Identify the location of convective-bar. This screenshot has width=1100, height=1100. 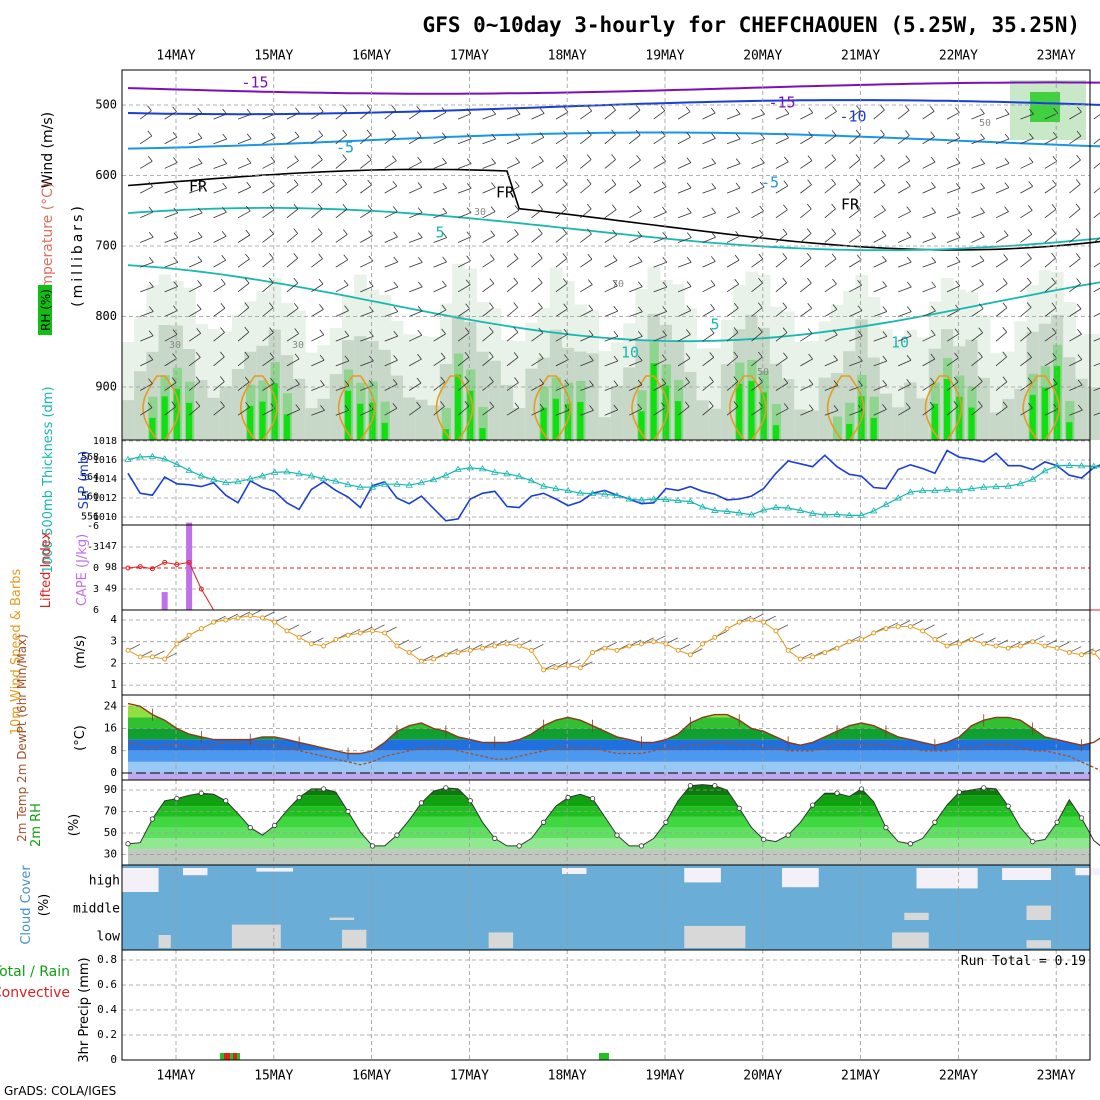
(235, 1056).